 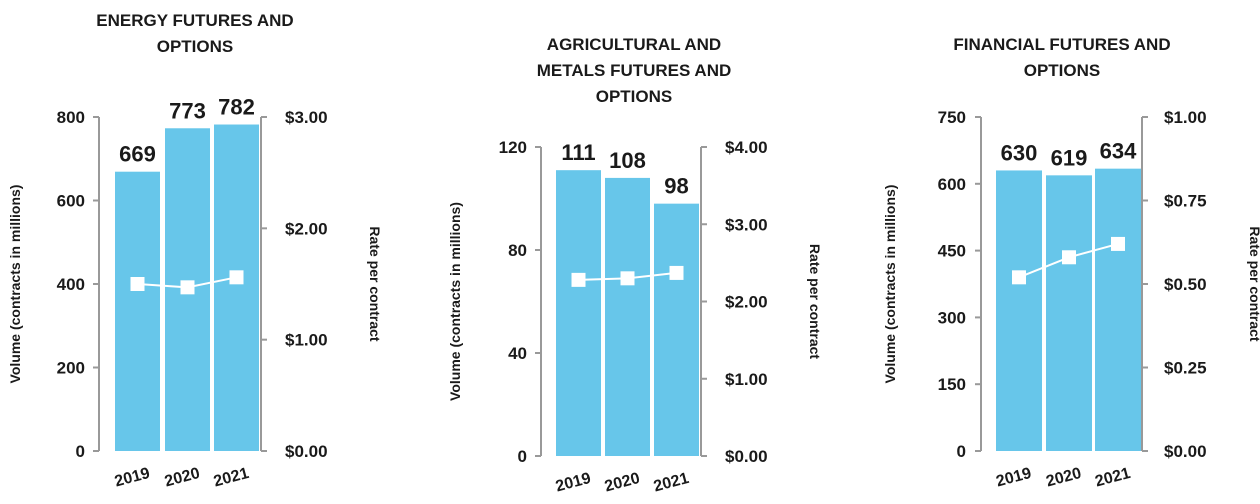 I want to click on bar-data-label: 619, so click(x=1069, y=157).